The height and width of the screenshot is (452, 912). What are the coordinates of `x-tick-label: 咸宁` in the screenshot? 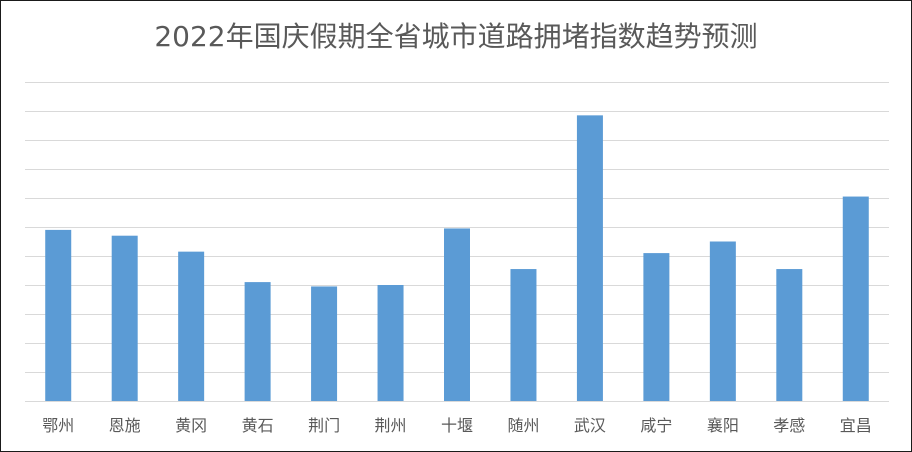 It's located at (656, 425).